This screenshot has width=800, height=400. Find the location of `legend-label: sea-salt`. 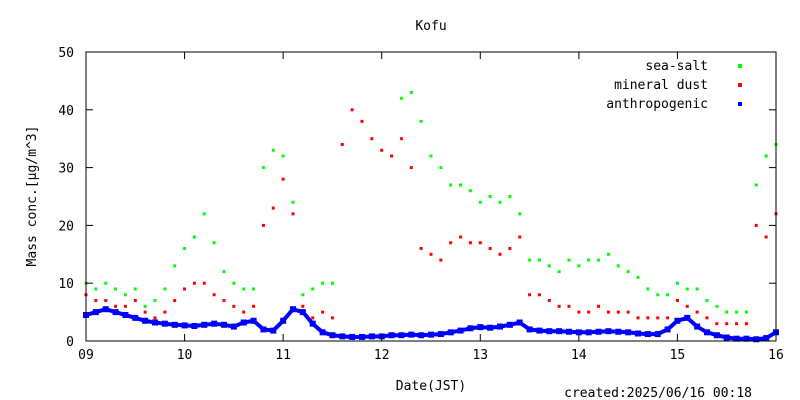

legend-label: sea-salt is located at coordinates (676, 66).